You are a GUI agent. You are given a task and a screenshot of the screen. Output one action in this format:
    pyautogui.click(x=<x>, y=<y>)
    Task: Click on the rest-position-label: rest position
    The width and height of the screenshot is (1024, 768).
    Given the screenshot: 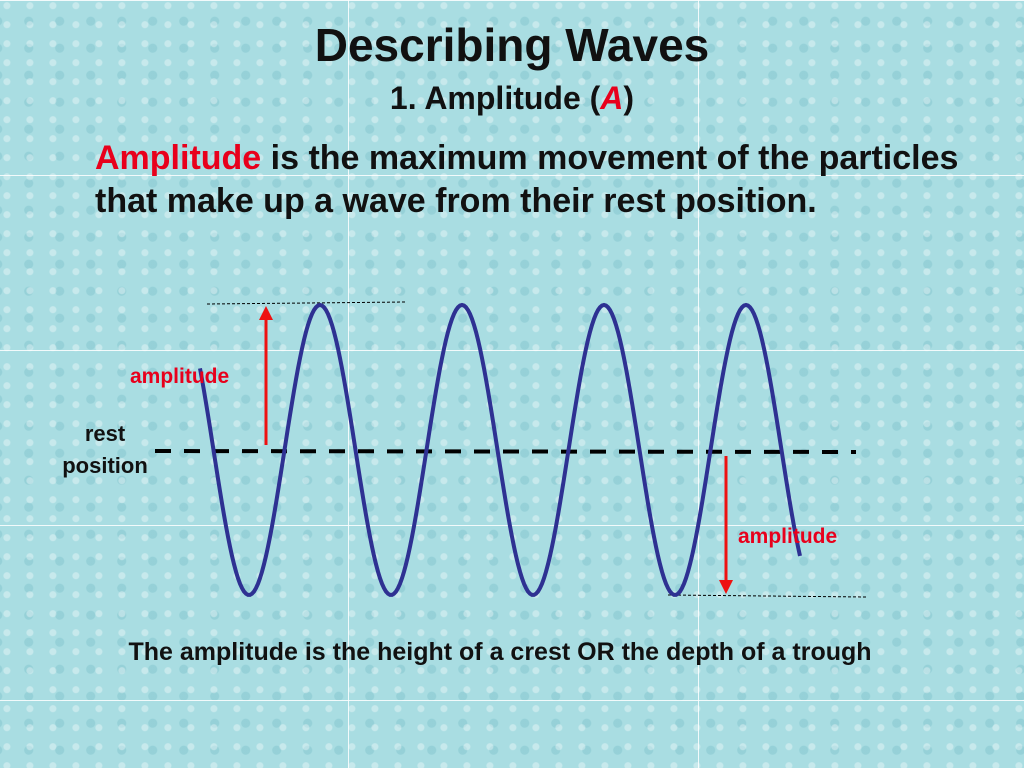 What is the action you would take?
    pyautogui.click(x=105, y=450)
    